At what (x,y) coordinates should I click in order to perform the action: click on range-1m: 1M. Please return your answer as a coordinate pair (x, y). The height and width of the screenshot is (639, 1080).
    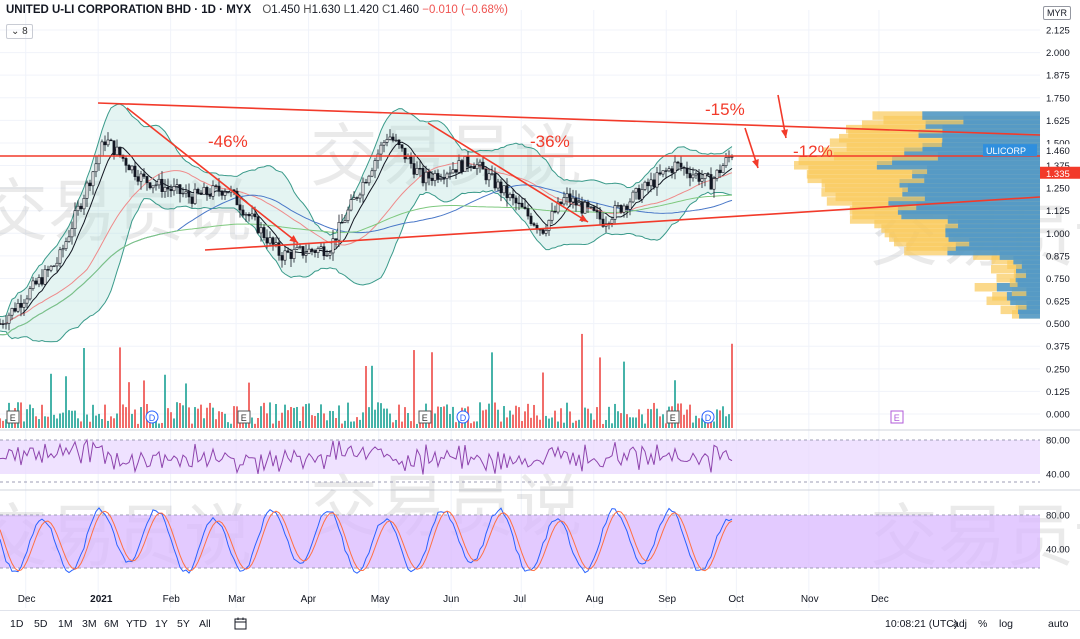
    Looking at the image, I should click on (65, 624).